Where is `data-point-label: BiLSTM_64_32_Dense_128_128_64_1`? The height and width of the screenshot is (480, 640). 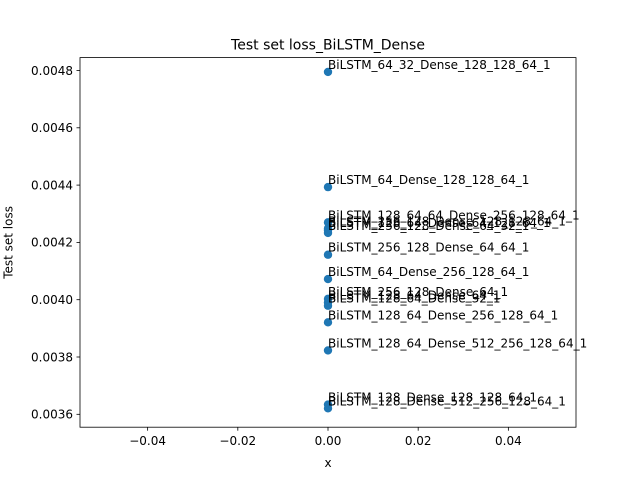 data-point-label: BiLSTM_64_32_Dense_128_128_64_1 is located at coordinates (439, 65).